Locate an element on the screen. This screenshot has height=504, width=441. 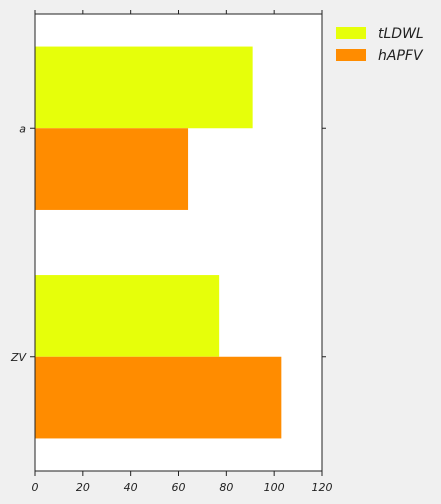
x-tick-label-0: 0 is located at coordinates (35, 487).